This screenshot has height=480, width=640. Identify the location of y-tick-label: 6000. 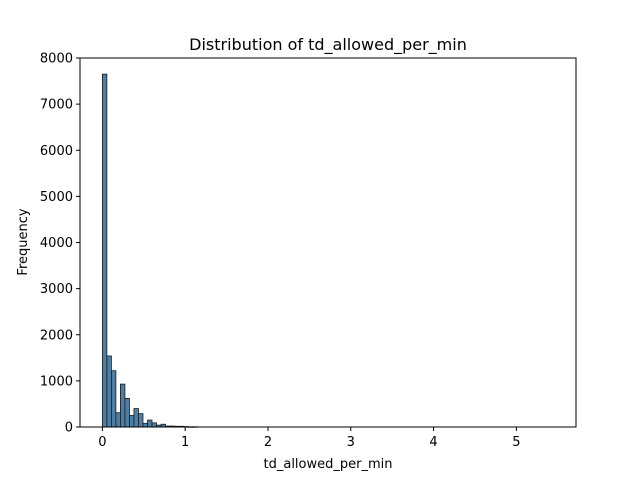
(56, 151).